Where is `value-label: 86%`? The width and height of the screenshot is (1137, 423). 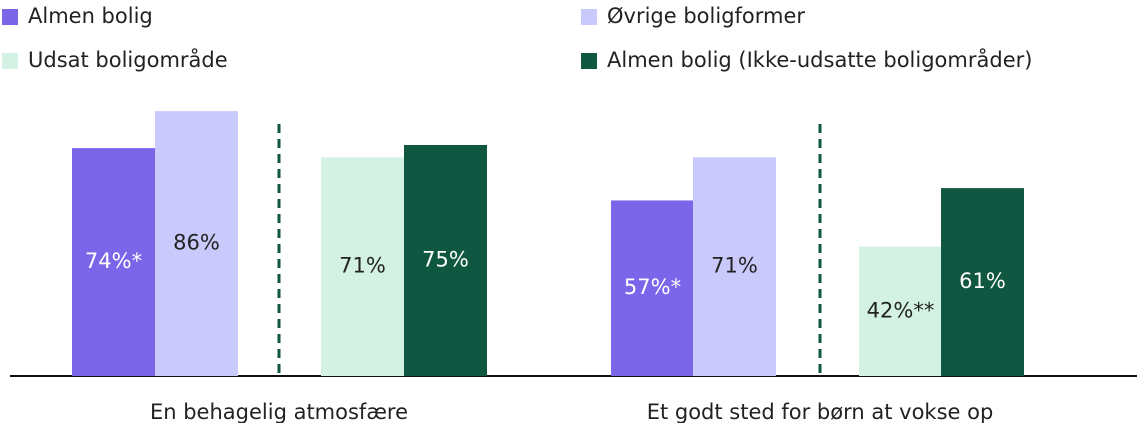
value-label: 86% is located at coordinates (196, 243).